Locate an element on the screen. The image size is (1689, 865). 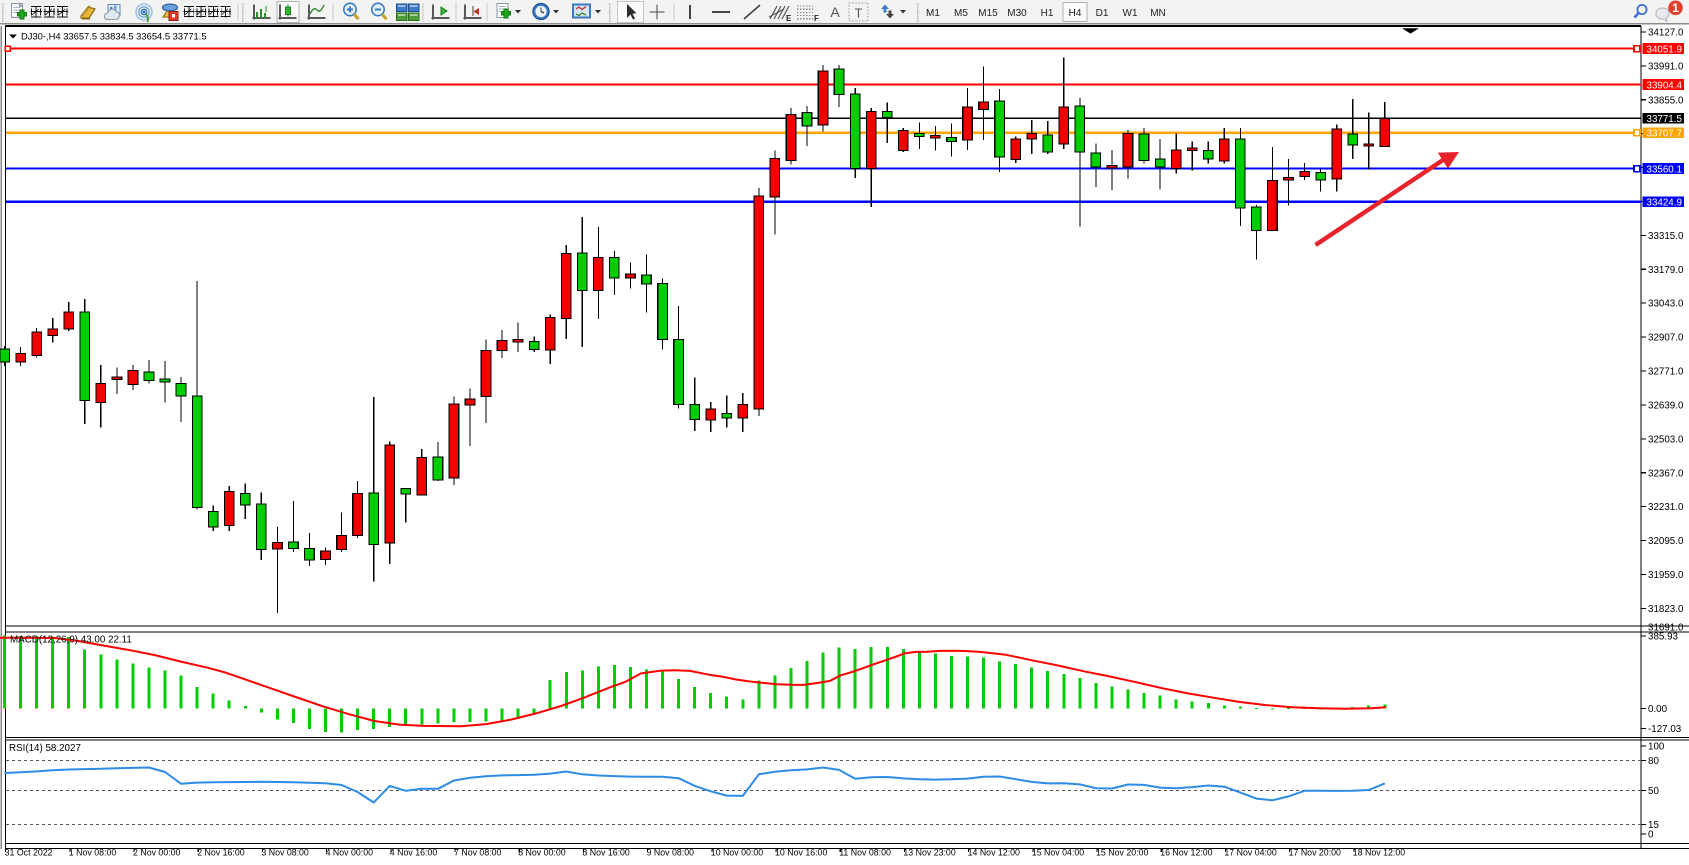
svg-text: M15 is located at coordinates (988, 13).